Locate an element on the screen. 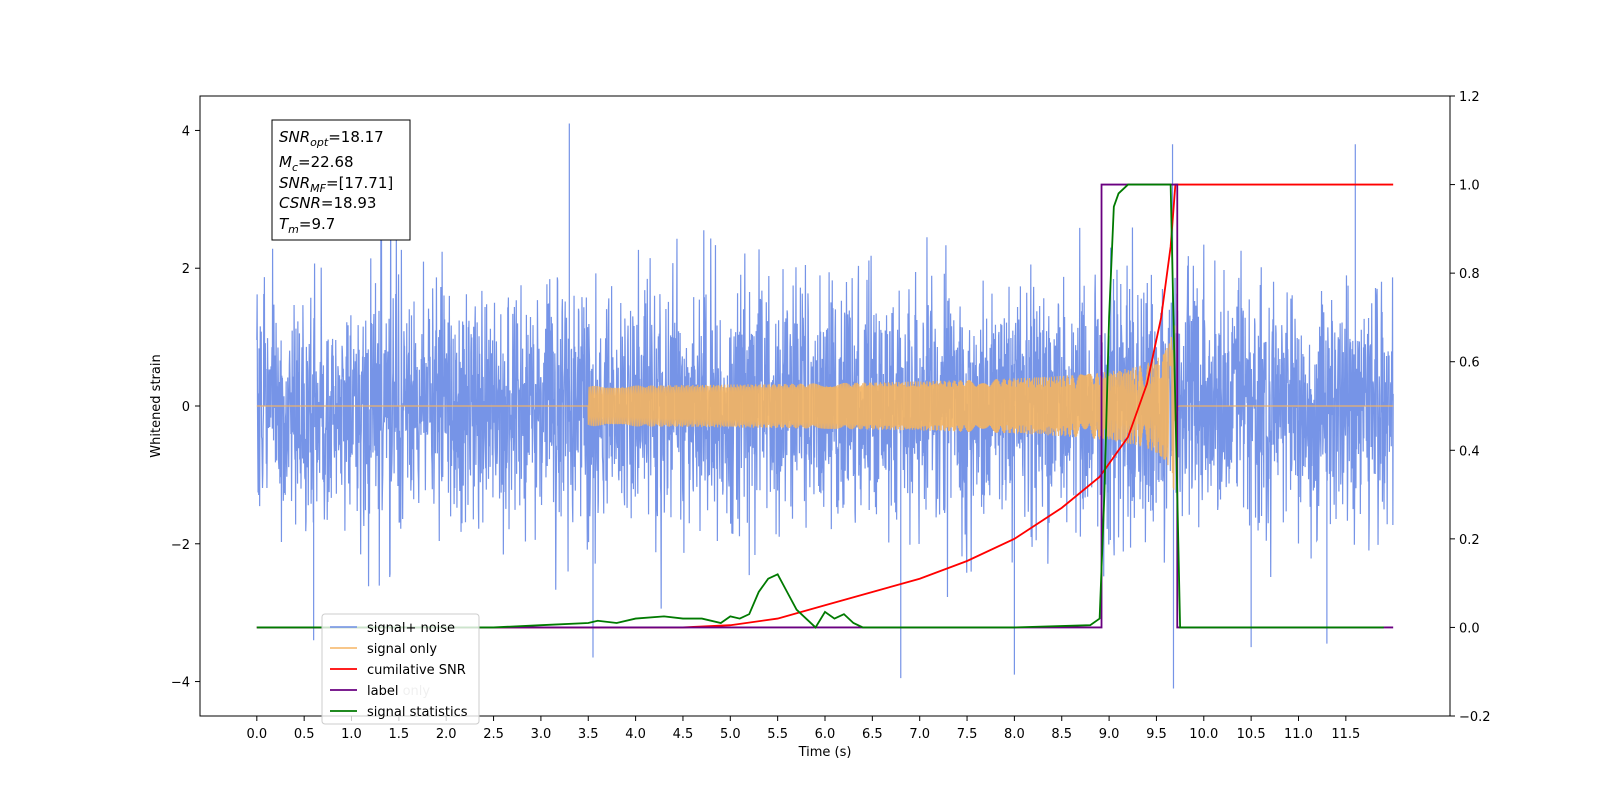 This screenshot has height=800, width=1600. legend-label: signal statistics is located at coordinates (417, 712).